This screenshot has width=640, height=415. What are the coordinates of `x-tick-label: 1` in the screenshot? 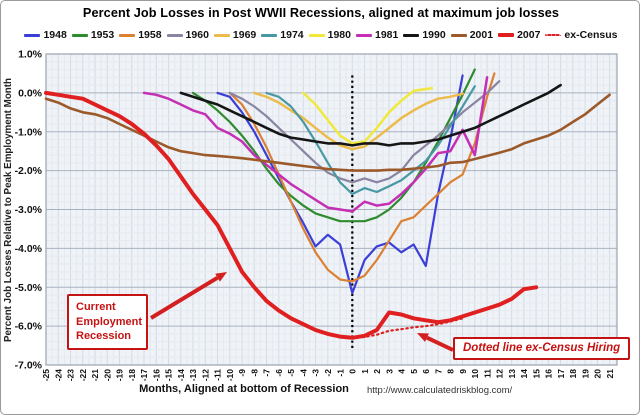 It's located at (365, 371).